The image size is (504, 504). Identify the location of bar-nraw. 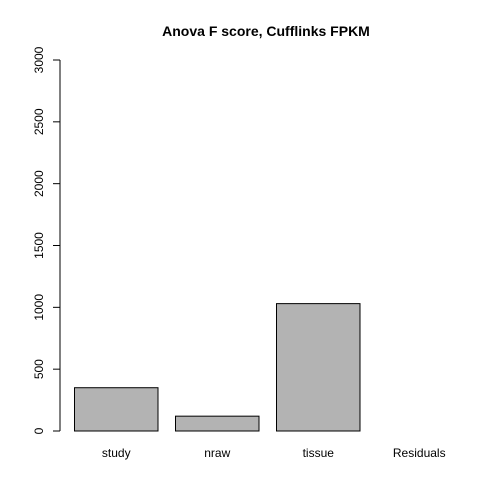
(217, 423).